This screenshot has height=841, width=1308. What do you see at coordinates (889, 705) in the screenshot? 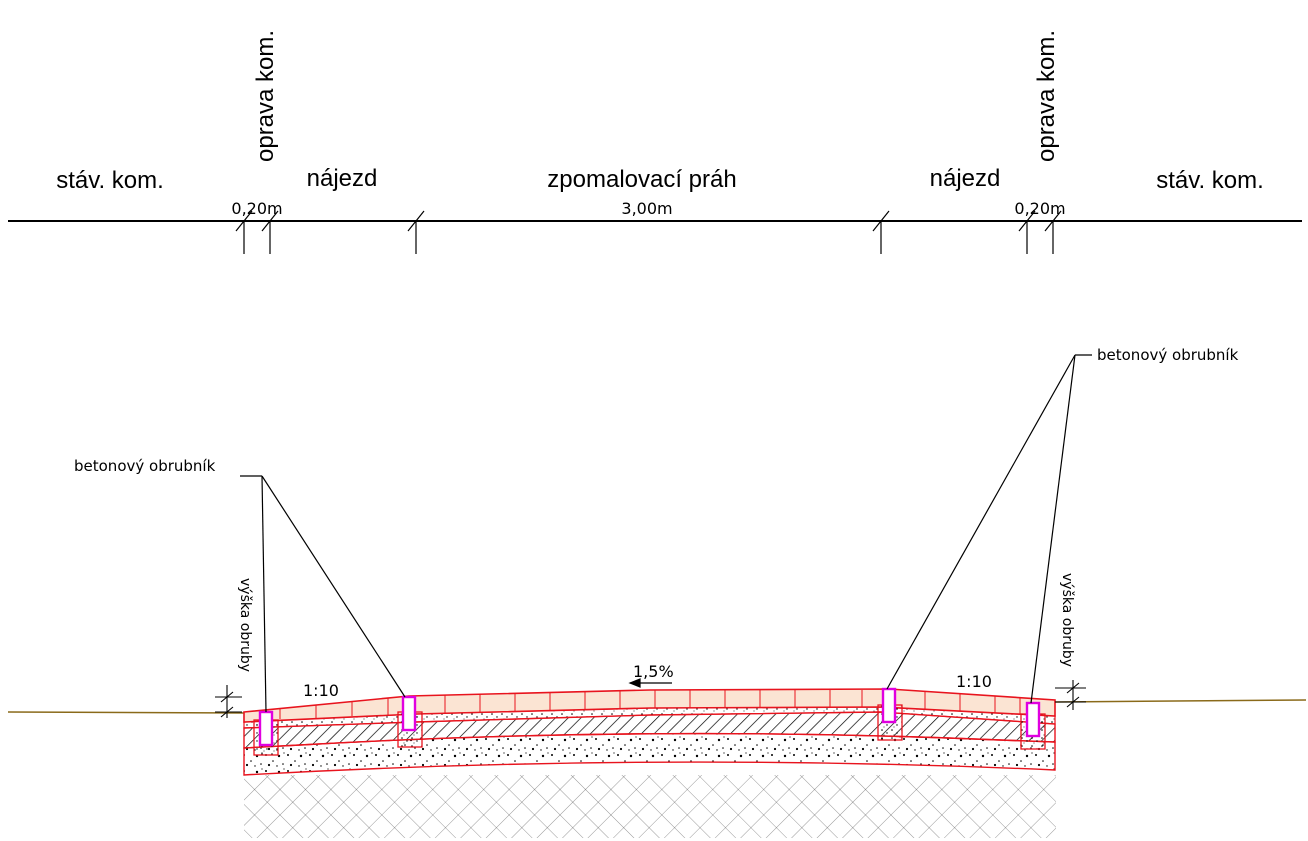
I see `curb-right-inner` at bounding box center [889, 705].